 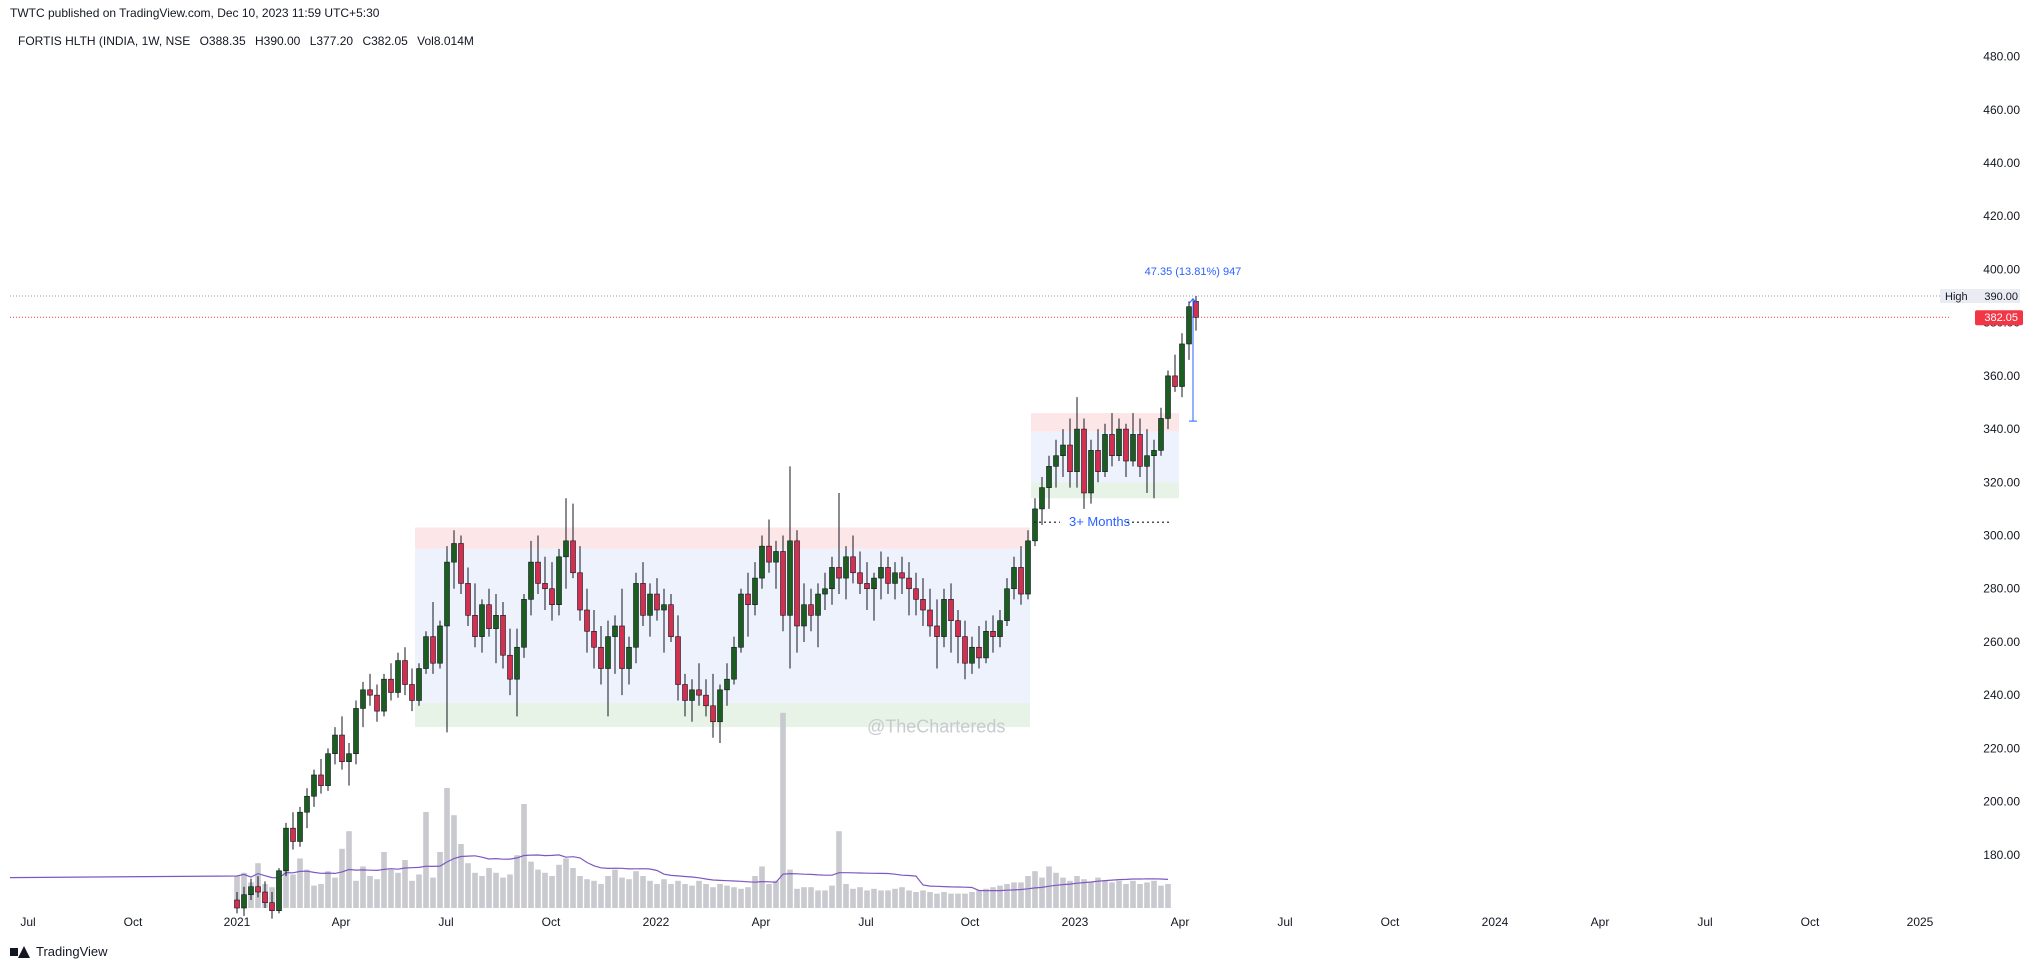 I want to click on legend-volume: Vol8.014M, so click(x=445, y=41).